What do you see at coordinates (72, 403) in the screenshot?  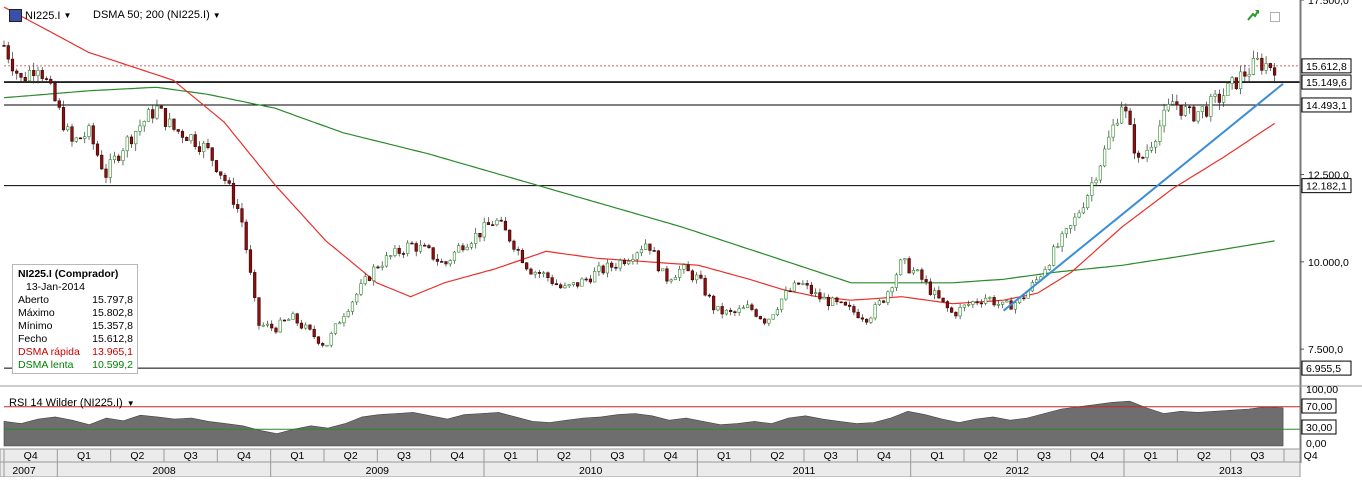 I see `rsi-selector: RSI 14 Wilder (NI225.I) ▼` at bounding box center [72, 403].